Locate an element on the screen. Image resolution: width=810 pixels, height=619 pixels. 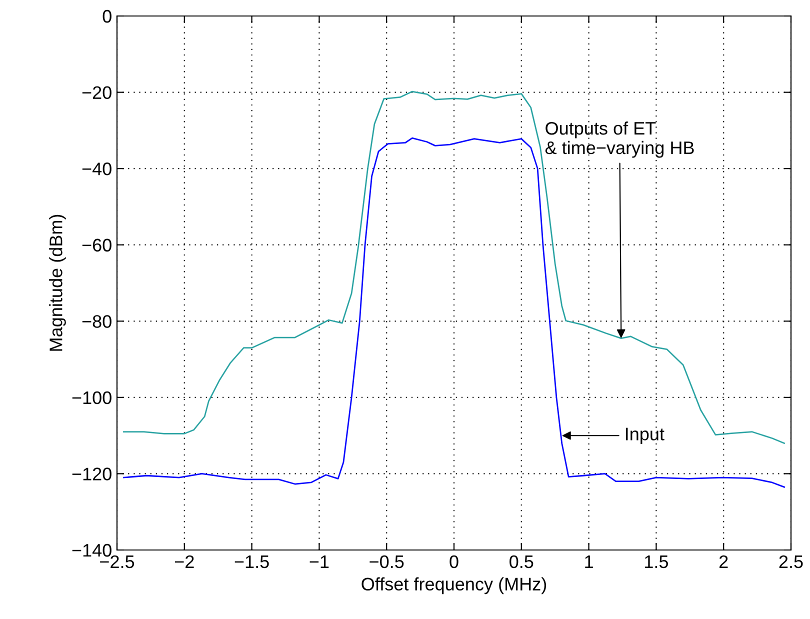
y-tick-label: −120 is located at coordinates (92, 474).